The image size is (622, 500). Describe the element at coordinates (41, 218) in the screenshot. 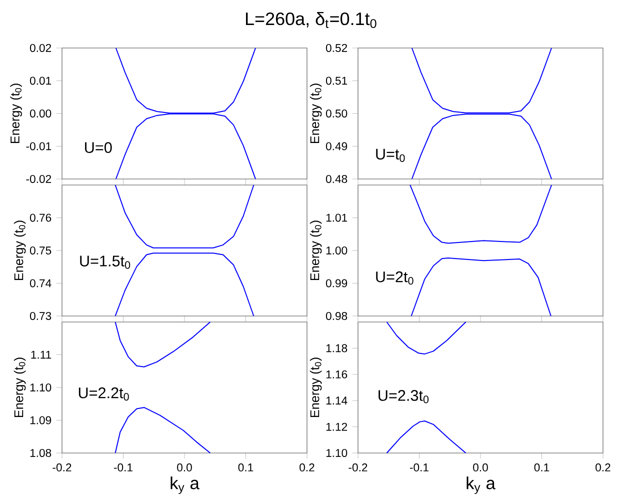

I see `y-tick-label: 0.76` at that location.